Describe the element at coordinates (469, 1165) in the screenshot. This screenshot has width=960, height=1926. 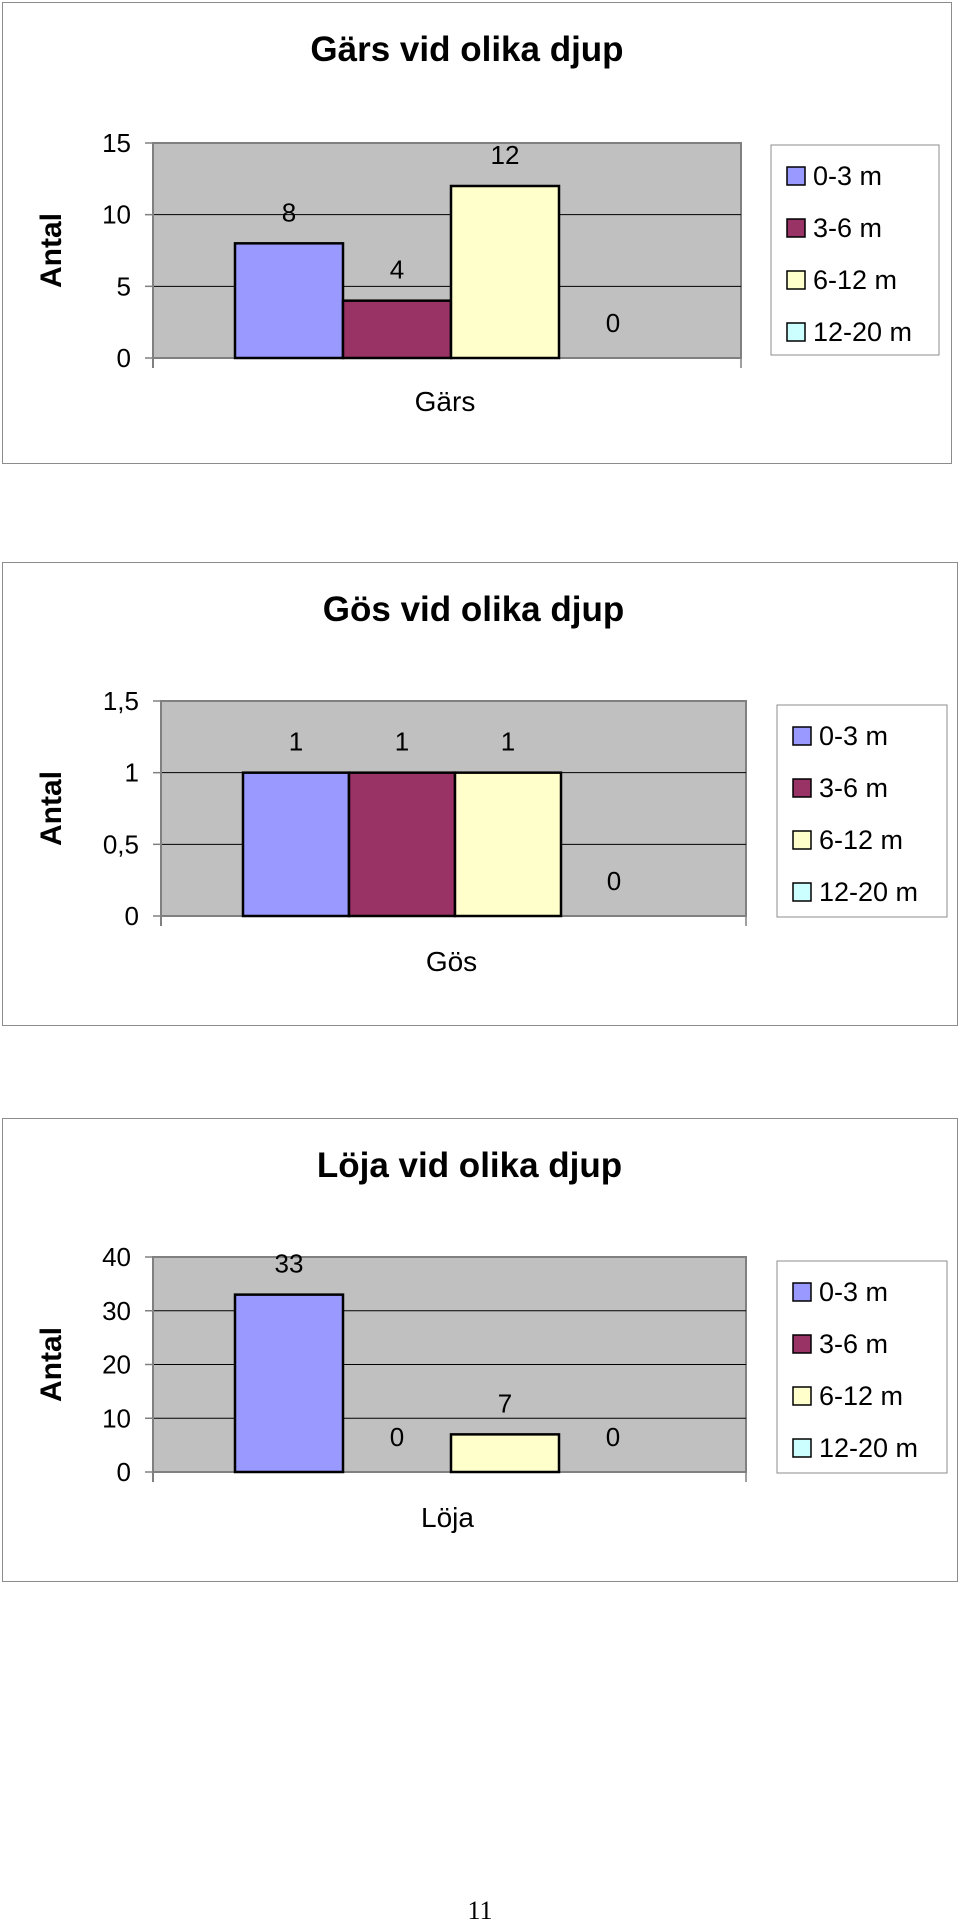
I see `chart-title: Löja vid olika djup` at that location.